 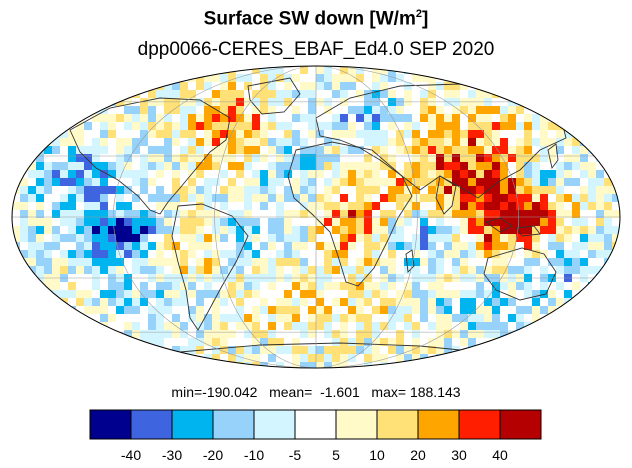 What do you see at coordinates (316, 19) in the screenshot?
I see `plot-title: Surface SW down [W/m2]` at bounding box center [316, 19].